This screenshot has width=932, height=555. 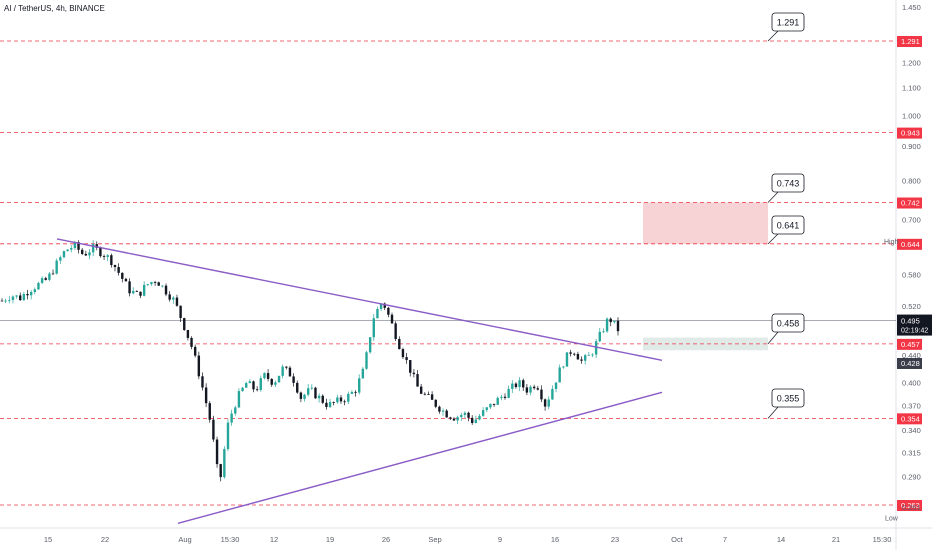 I want to click on callout-label: 0.743, so click(x=788, y=184).